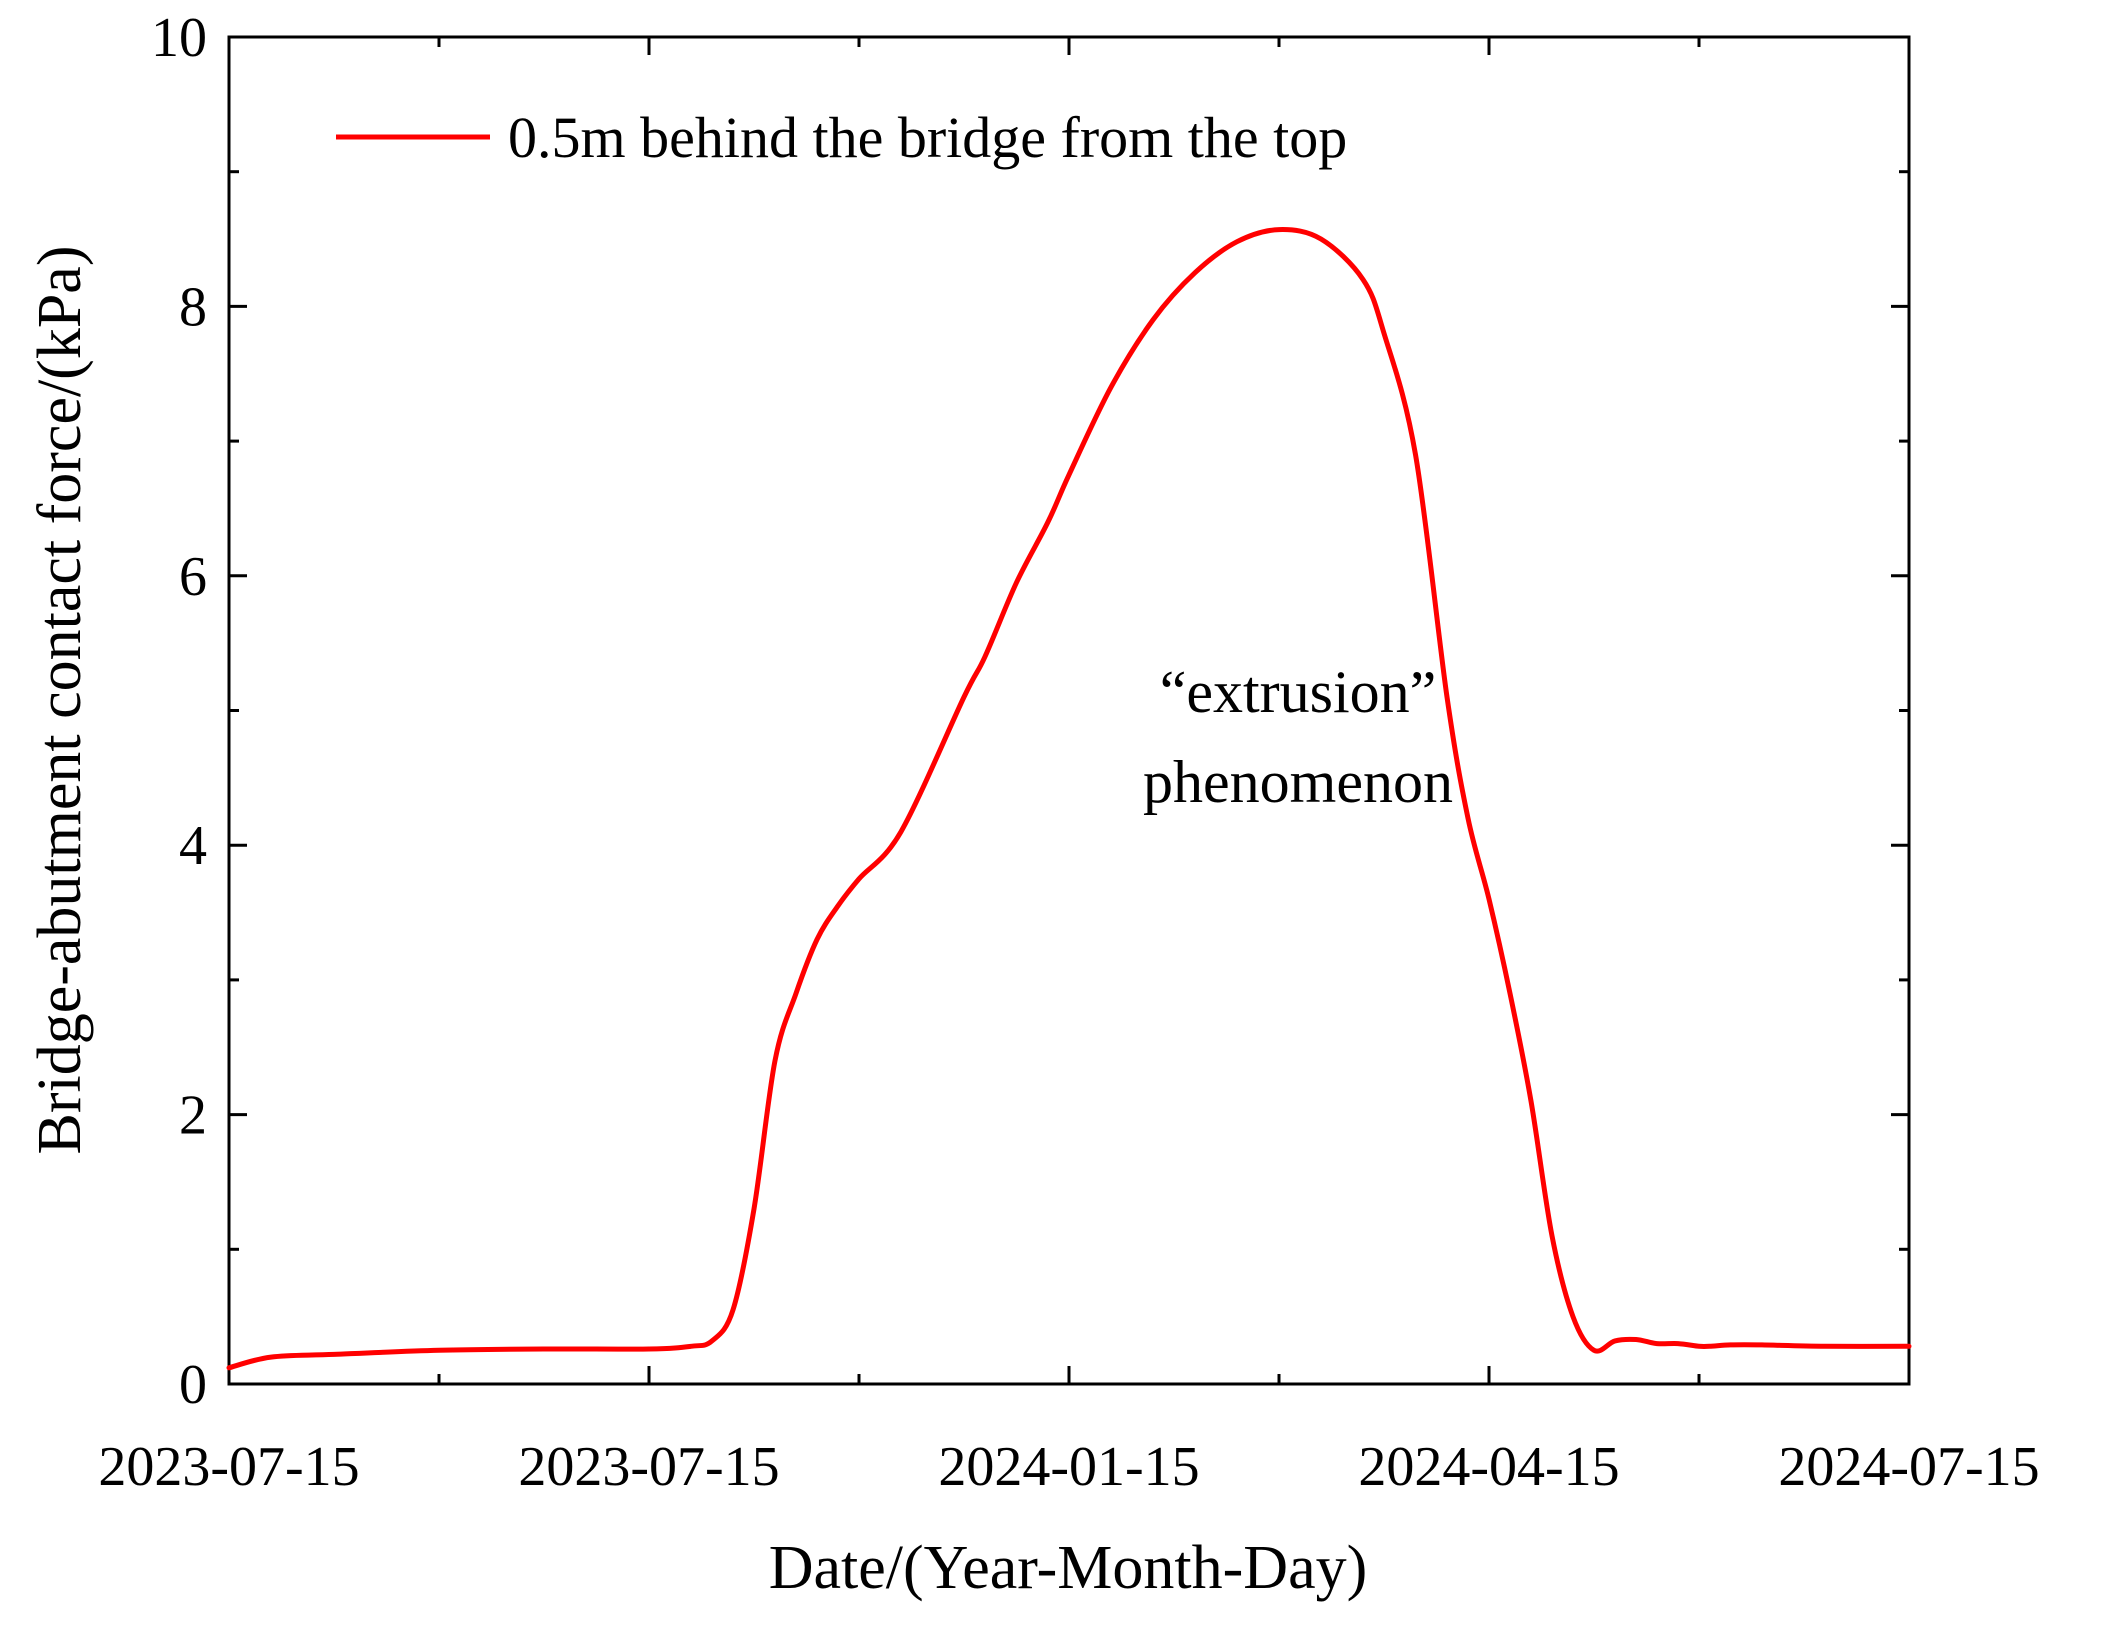 This screenshot has width=2121, height=1635. Describe the element at coordinates (193, 846) in the screenshot. I see `y-tick-label: 4` at that location.